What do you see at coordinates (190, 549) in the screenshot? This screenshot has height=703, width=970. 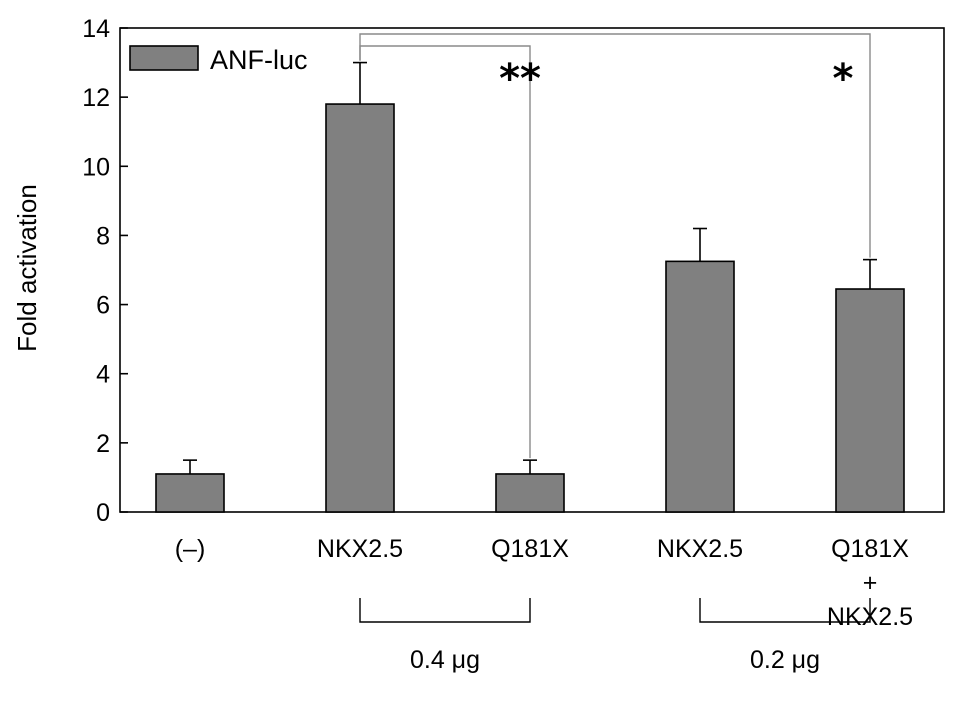 I see `x-tick-label: (–)` at bounding box center [190, 549].